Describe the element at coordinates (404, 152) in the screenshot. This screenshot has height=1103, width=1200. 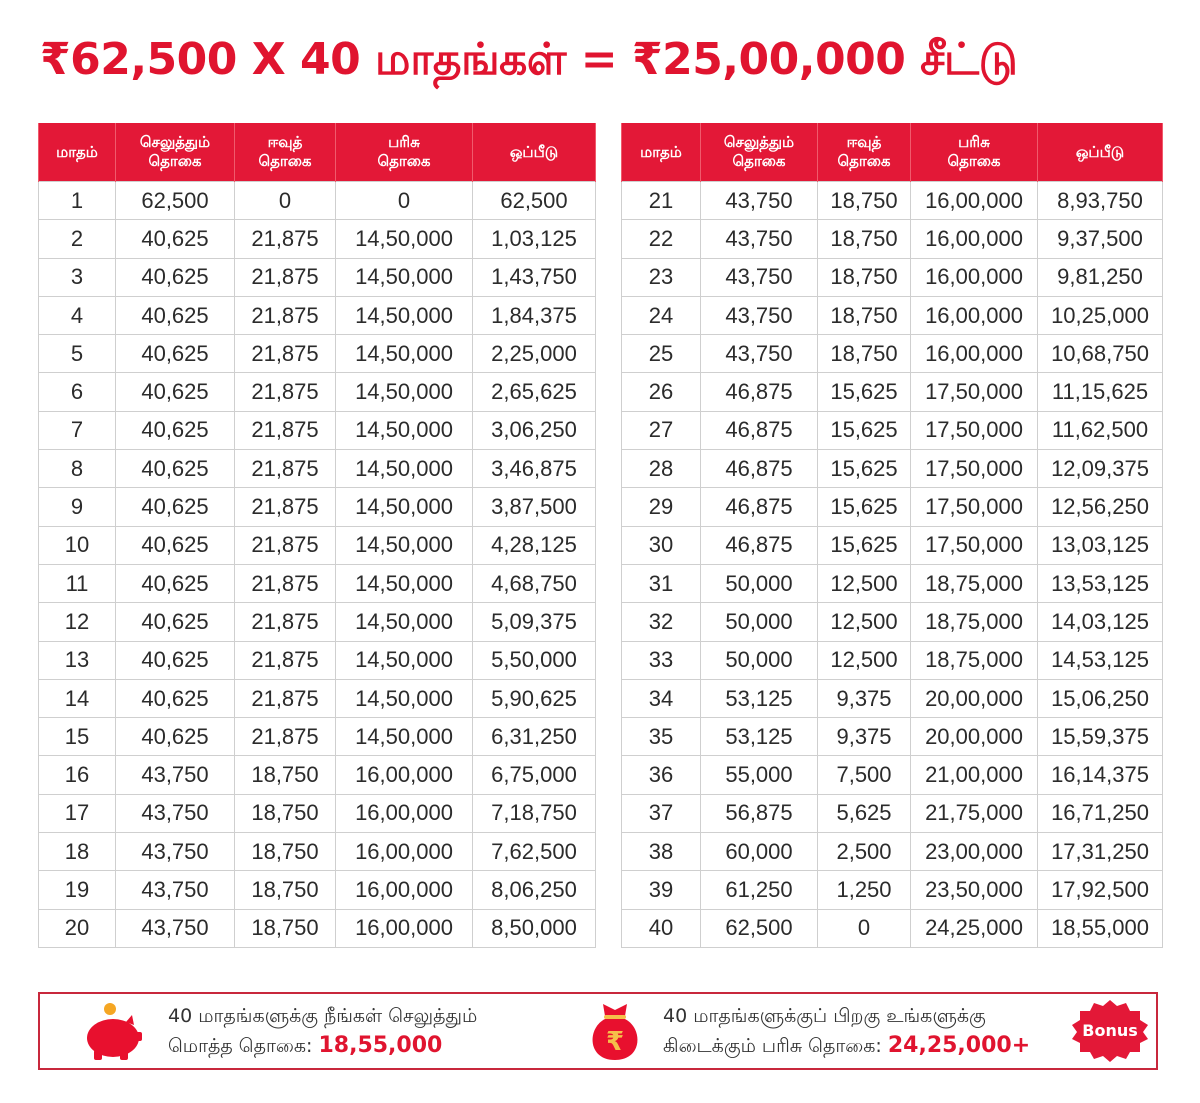
I see `header-prize-amount: பரிசு தொகை` at that location.